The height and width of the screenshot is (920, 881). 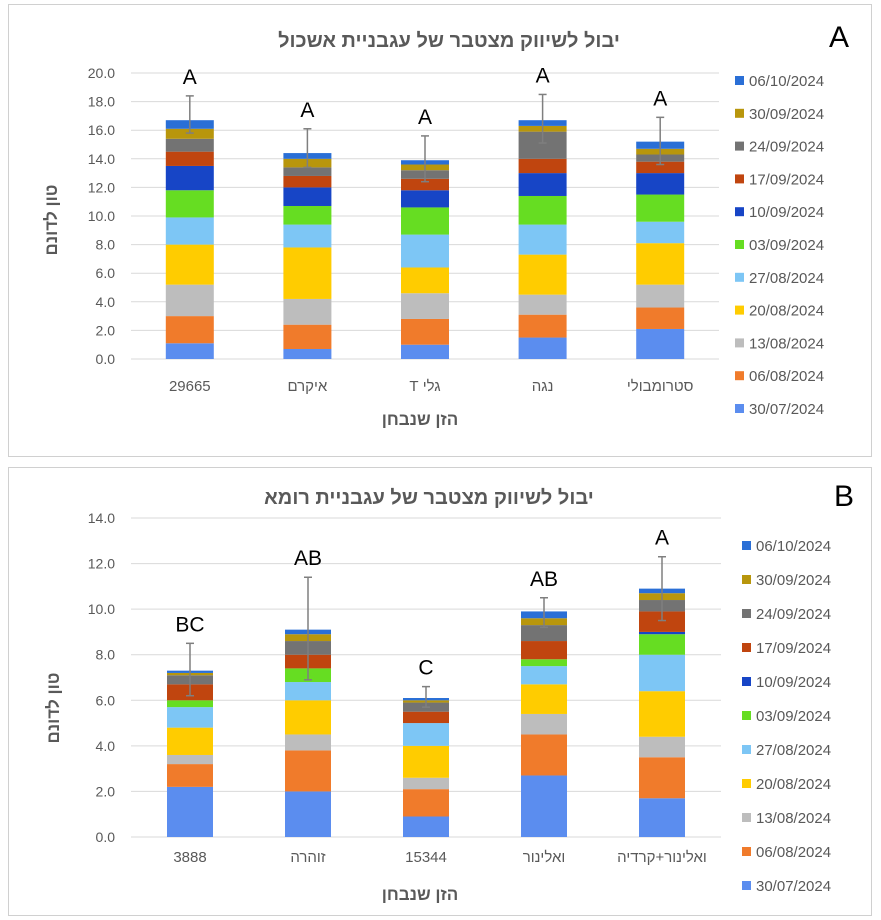 I want to click on chart-b-significance-label: AB, so click(x=544, y=579).